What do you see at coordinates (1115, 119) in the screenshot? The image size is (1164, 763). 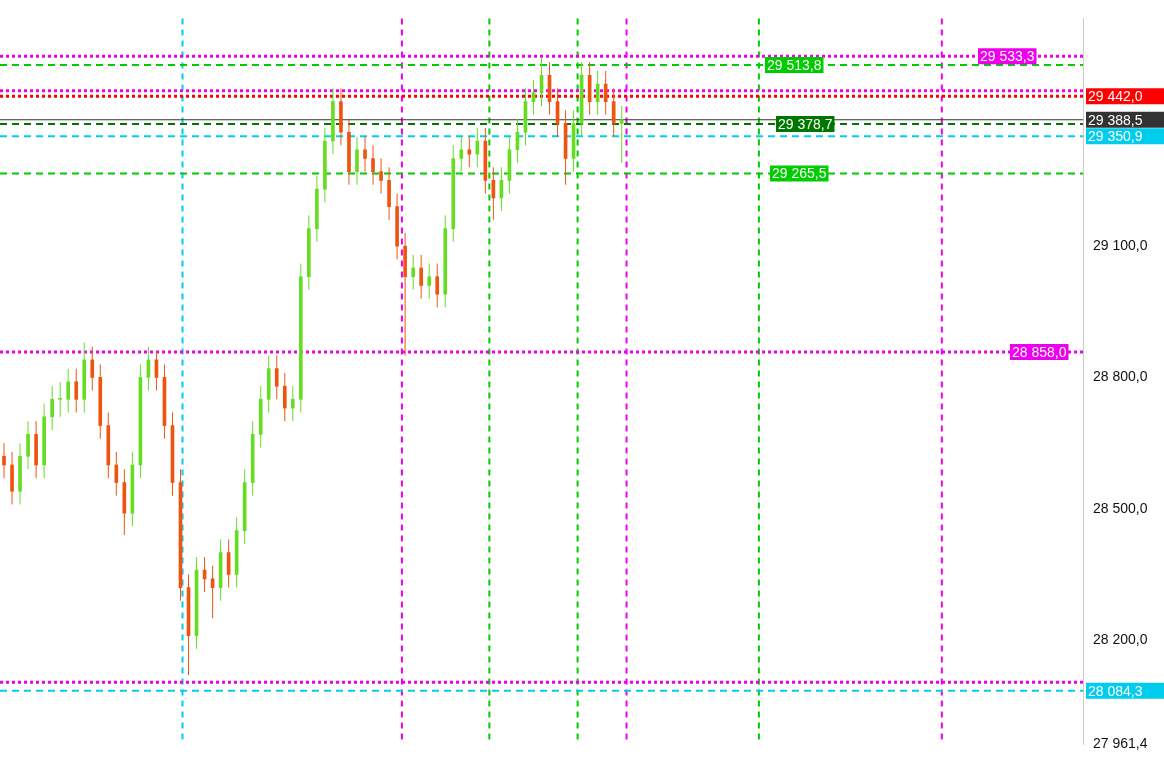 I see `ref-line-label: 29 388,5` at bounding box center [1115, 119].